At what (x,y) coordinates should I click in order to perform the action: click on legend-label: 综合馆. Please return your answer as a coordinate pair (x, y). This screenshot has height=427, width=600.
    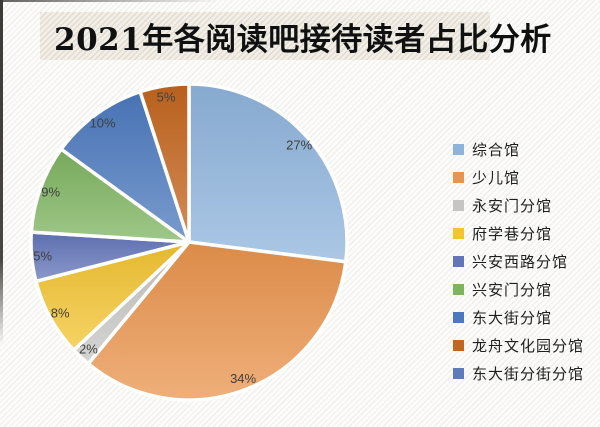
    Looking at the image, I should click on (496, 150).